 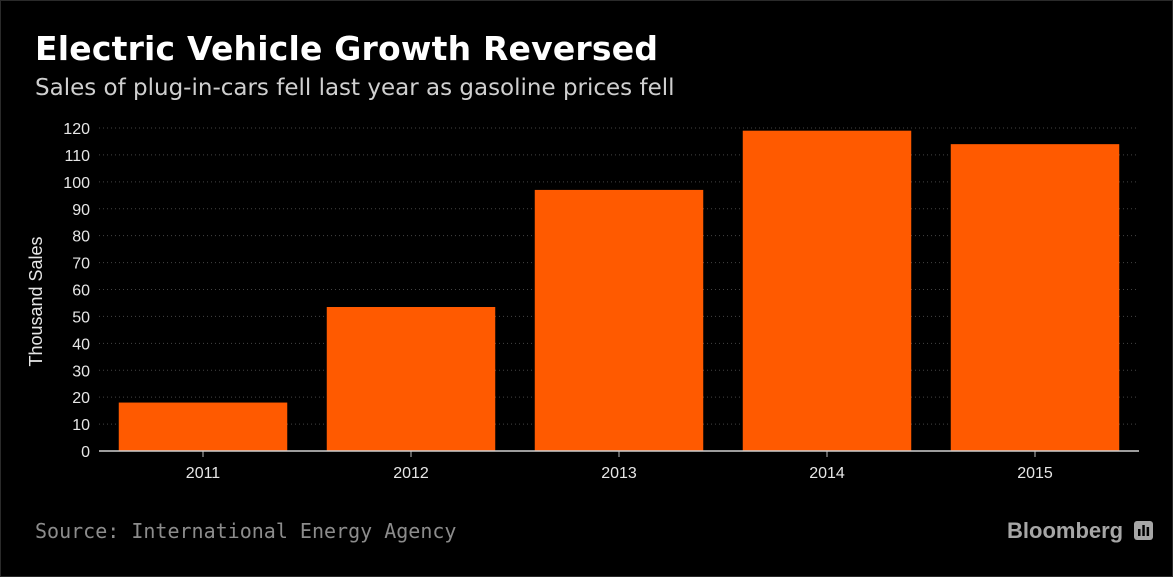 I want to click on y-tick-label: 110, so click(x=77, y=156).